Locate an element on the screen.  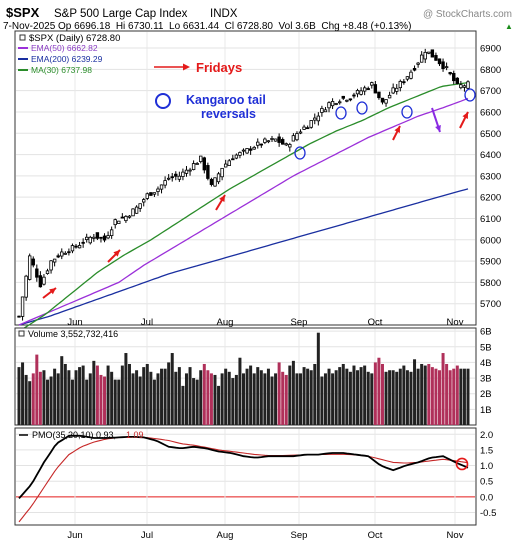
kangaroo-legend-circle is located at coordinates (163, 101).